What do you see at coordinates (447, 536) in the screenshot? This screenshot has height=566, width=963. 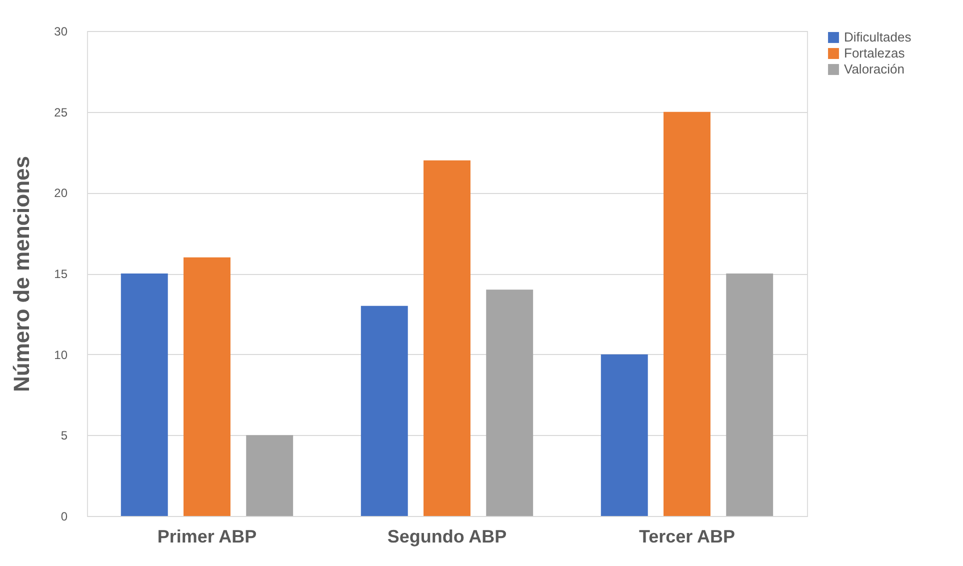 I see `x-tick-label: Segundo ABP` at bounding box center [447, 536].